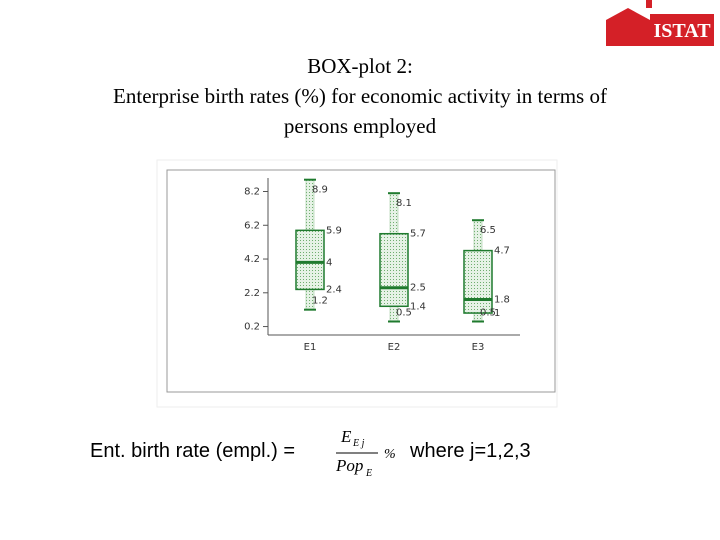 The image size is (720, 540). Describe the element at coordinates (320, 190) in the screenshot. I see `max-label: 8.9` at that location.